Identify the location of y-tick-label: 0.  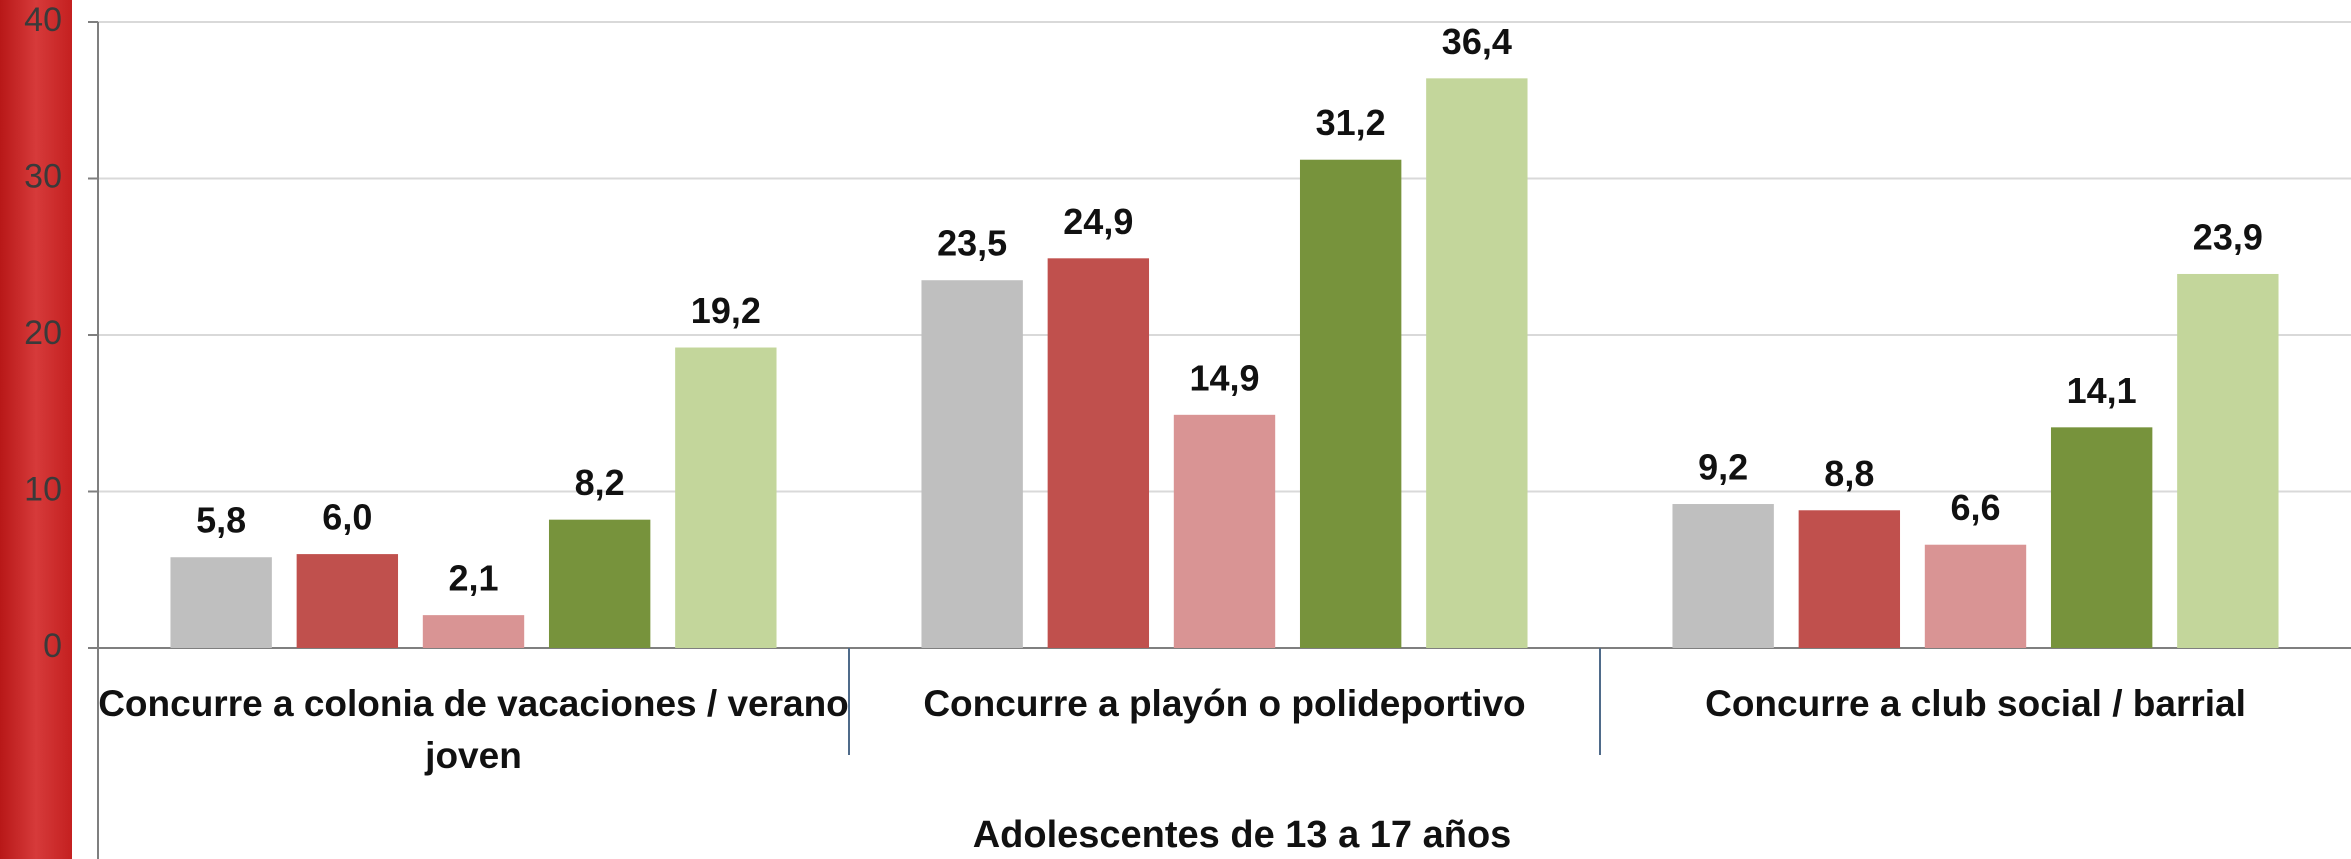
(52, 646).